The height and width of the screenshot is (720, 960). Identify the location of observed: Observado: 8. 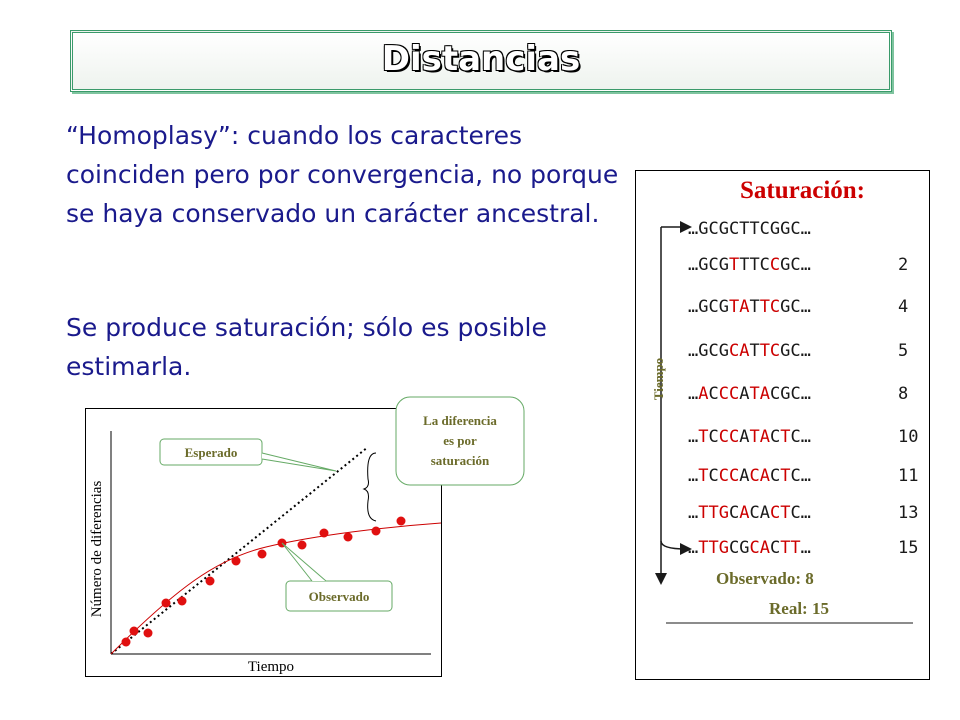
(765, 578).